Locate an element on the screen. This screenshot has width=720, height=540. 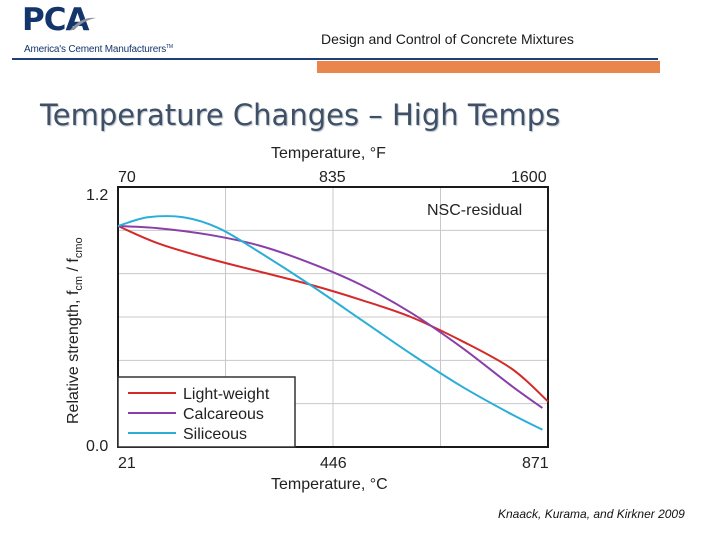
top-tick-label-1600: 1600 is located at coordinates (529, 177).